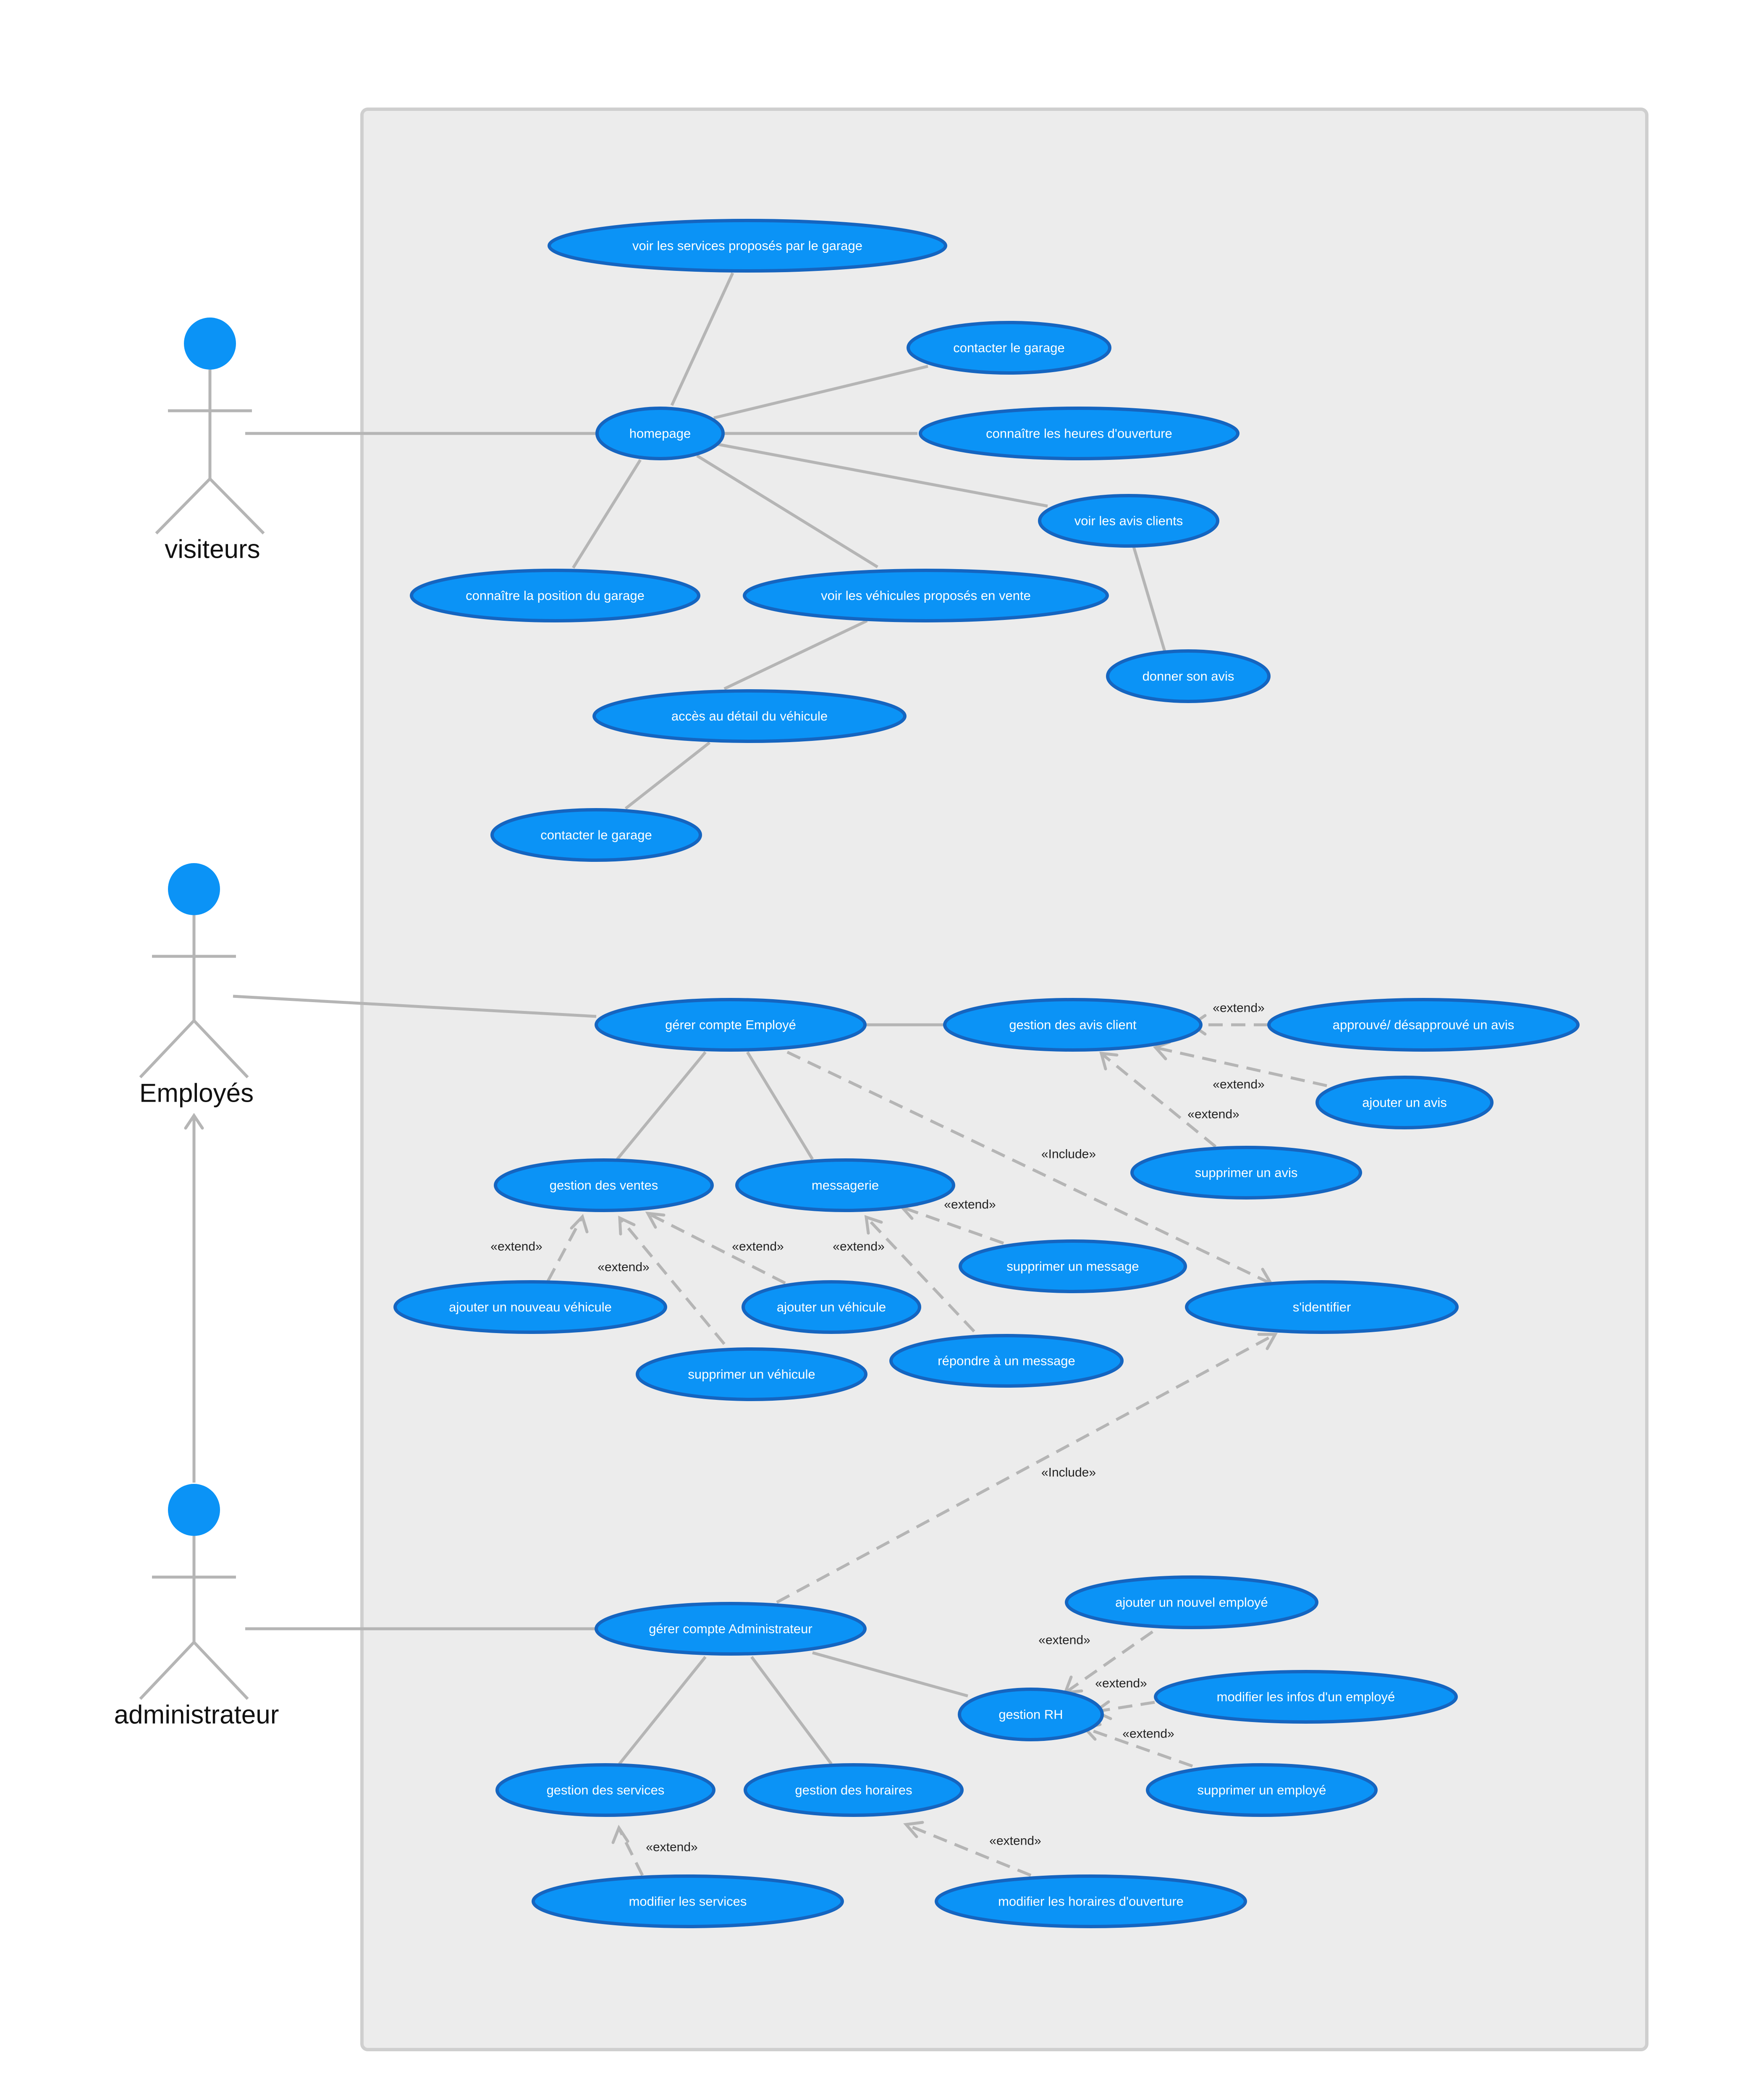 Image resolution: width=1761 pixels, height=2100 pixels. What do you see at coordinates (662, 1710) in the screenshot?
I see `assoc-admin-services` at bounding box center [662, 1710].